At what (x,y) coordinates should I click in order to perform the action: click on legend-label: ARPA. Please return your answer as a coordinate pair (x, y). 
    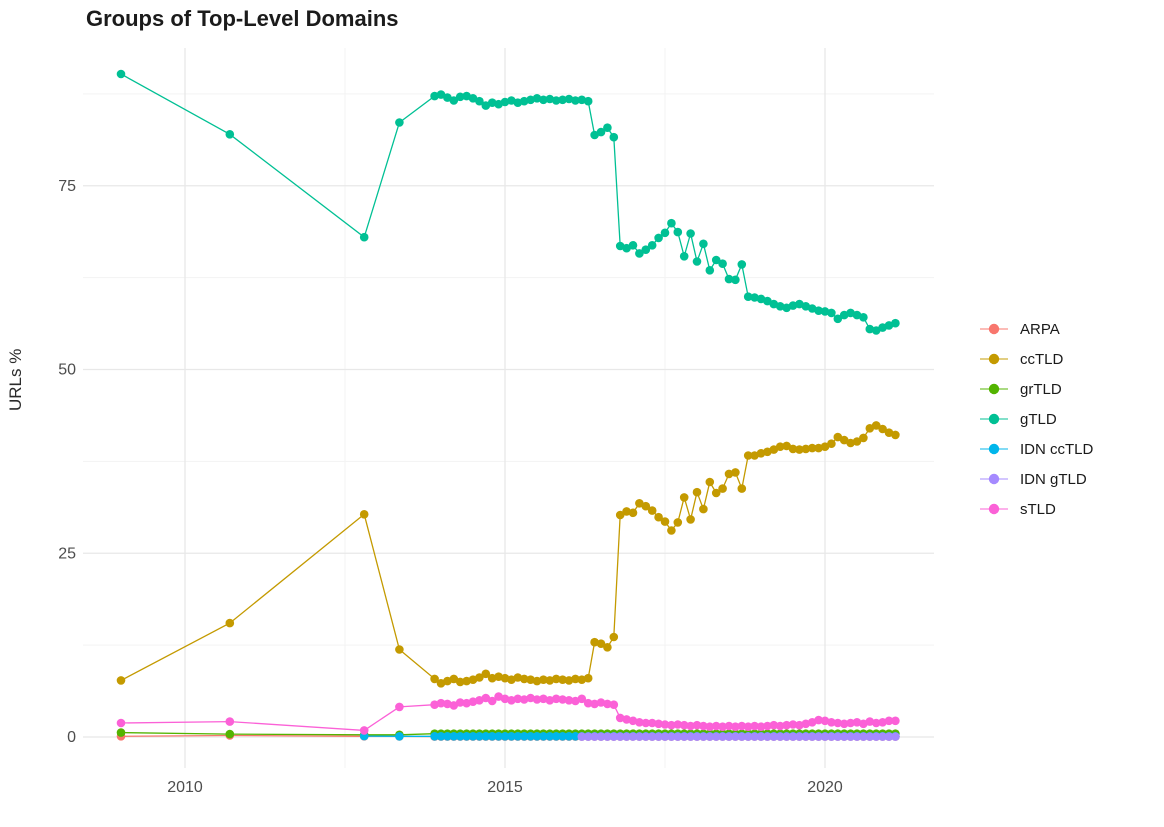
    Looking at the image, I should click on (1040, 329).